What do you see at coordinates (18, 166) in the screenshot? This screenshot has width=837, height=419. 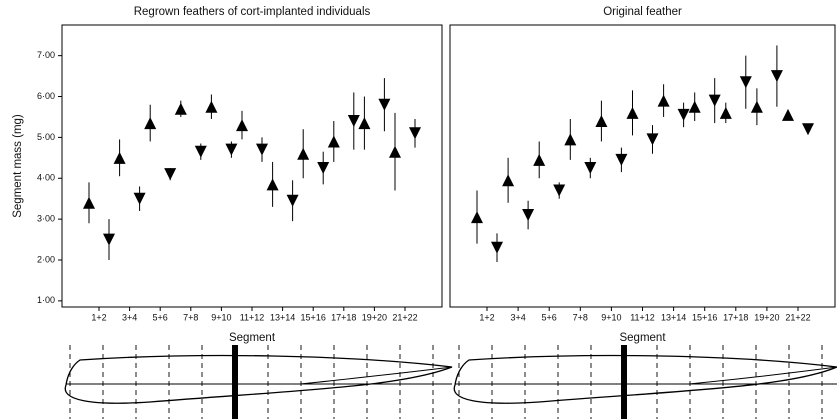 I see `y-axis-label: Segment mass (mg)` at bounding box center [18, 166].